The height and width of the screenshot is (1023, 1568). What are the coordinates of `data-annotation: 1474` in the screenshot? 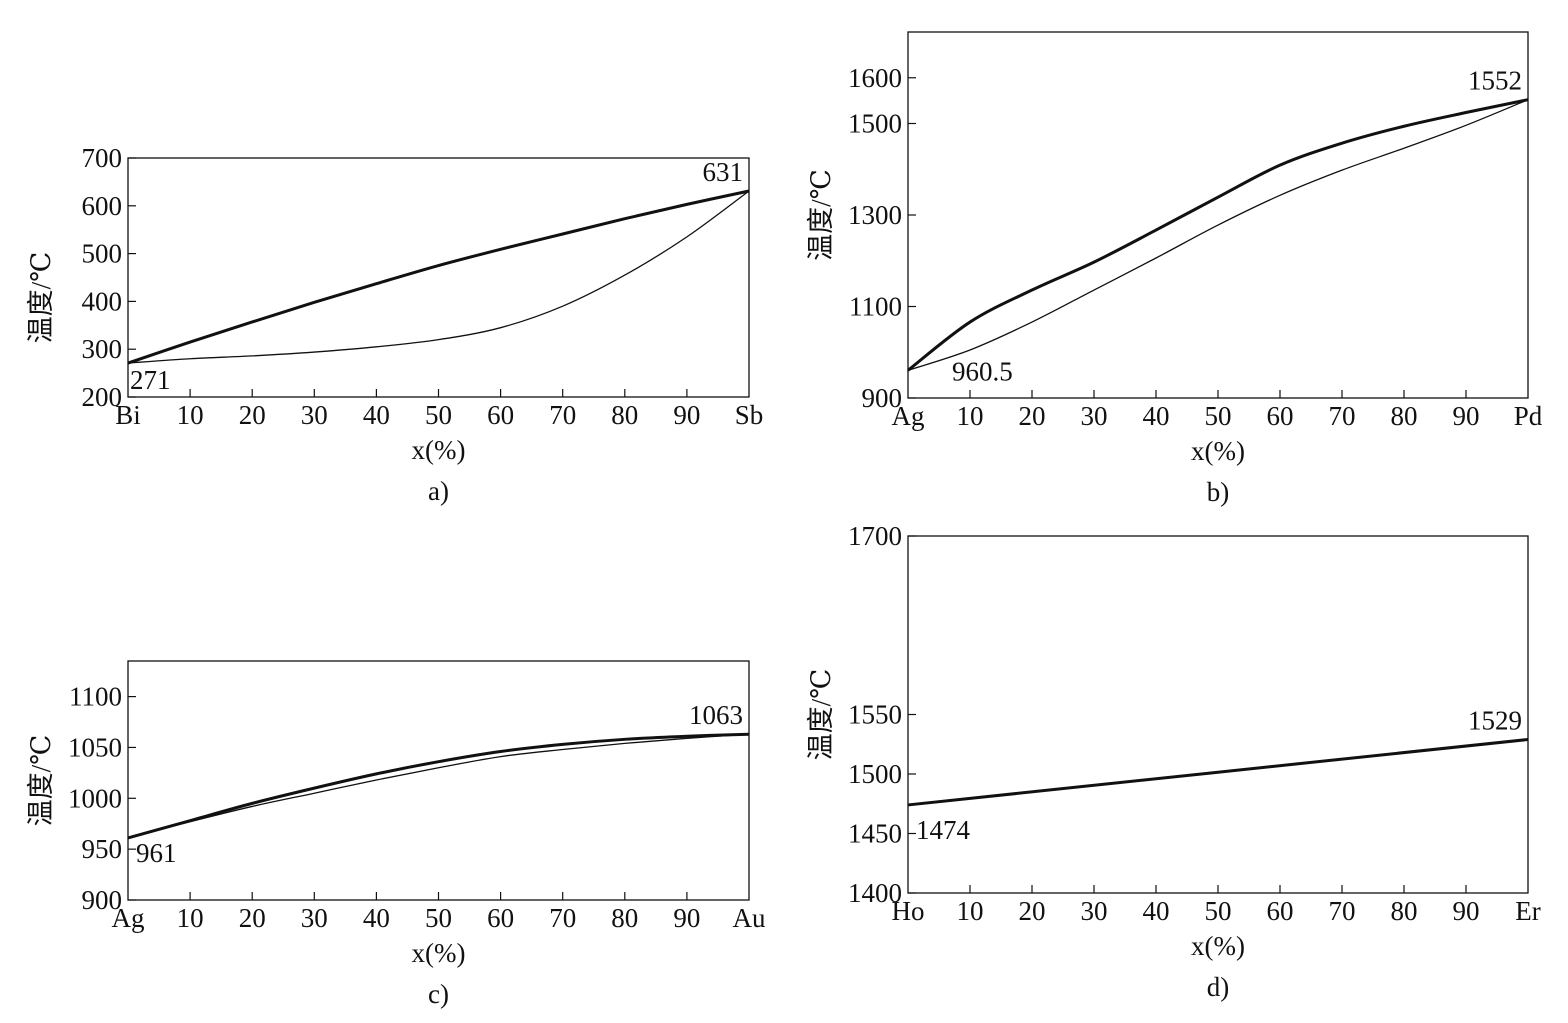 It's located at (943, 830).